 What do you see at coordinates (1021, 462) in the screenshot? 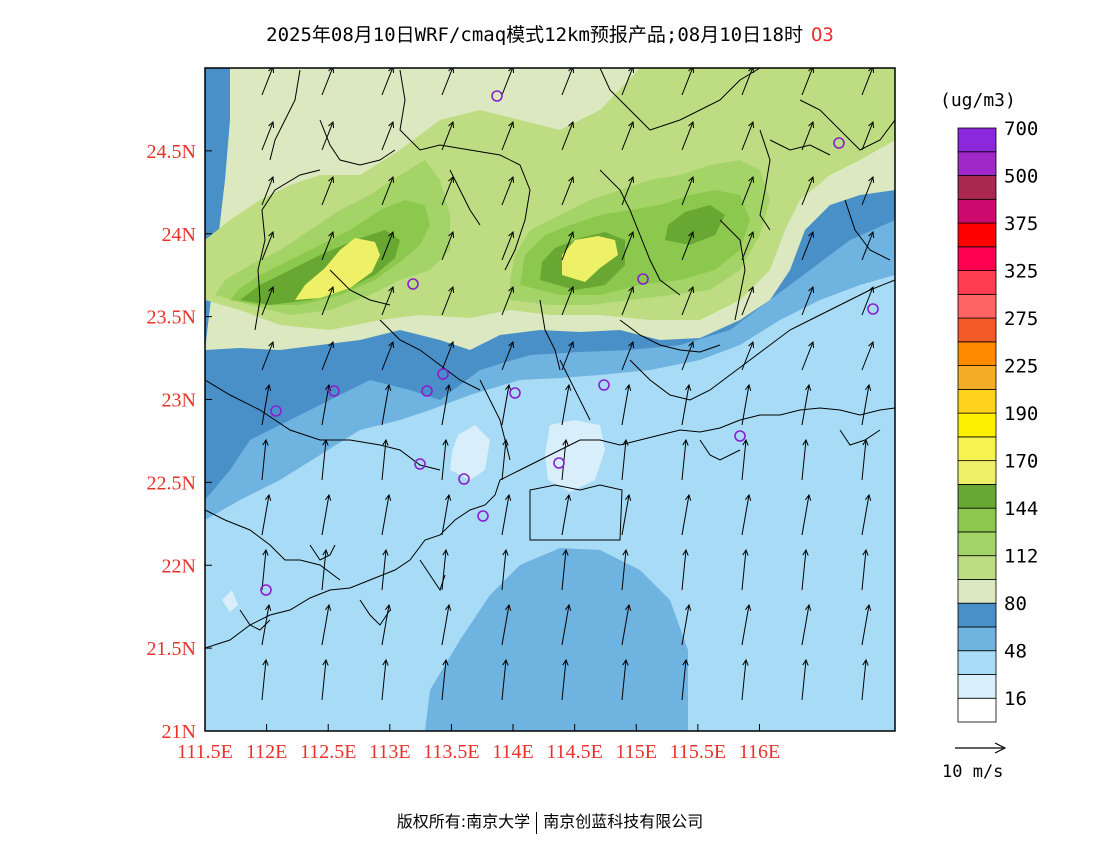
I see `colorbar-label: 170` at bounding box center [1021, 462].